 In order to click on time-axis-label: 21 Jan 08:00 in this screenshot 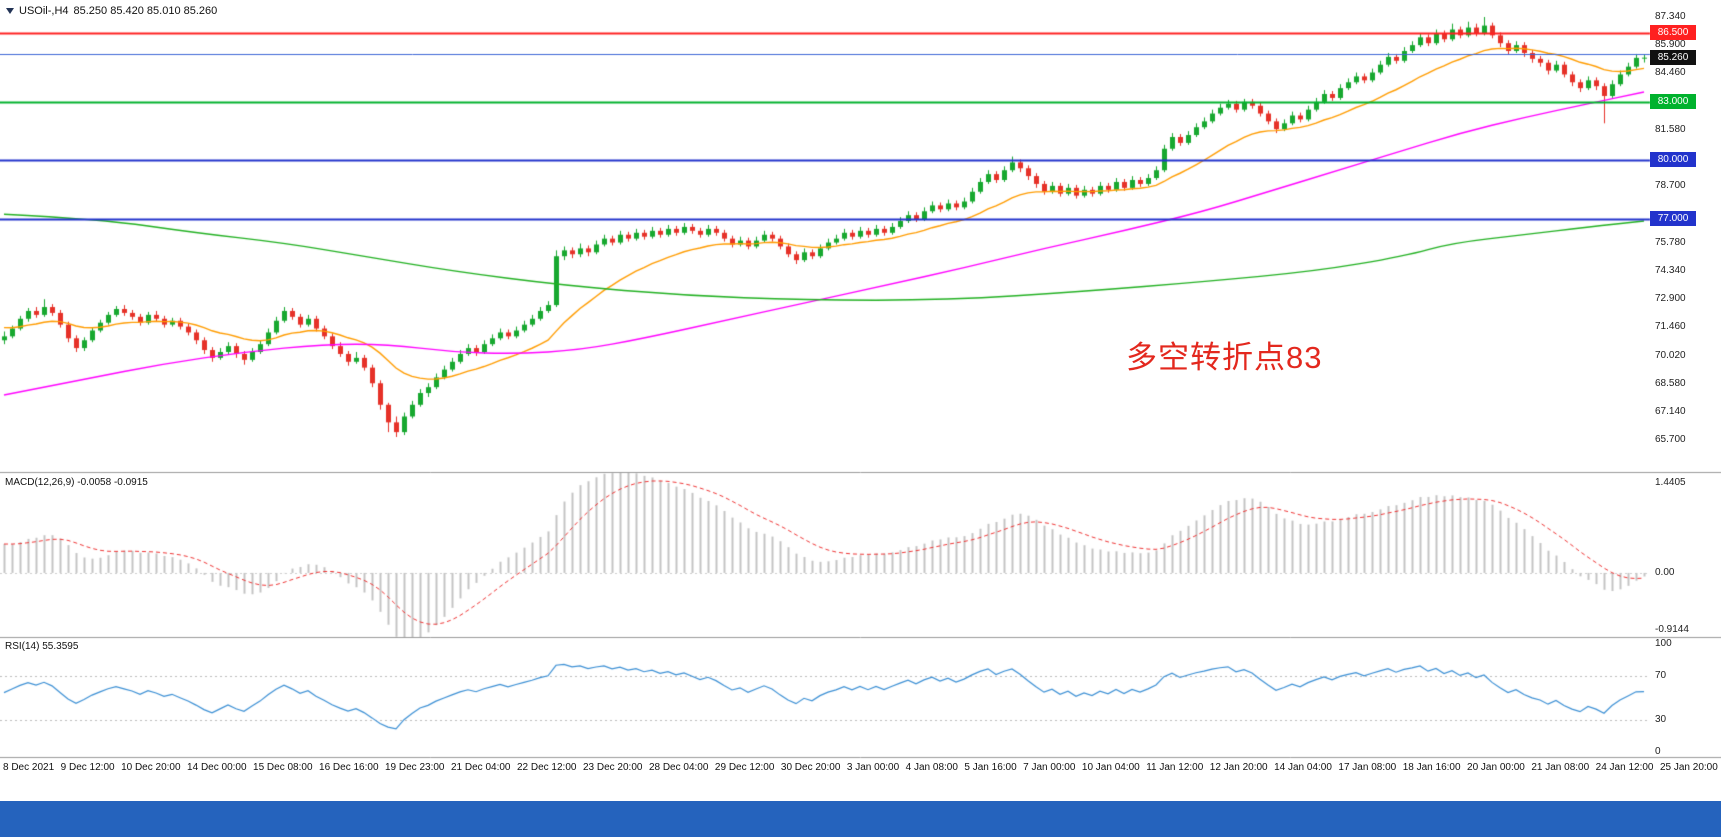, I will do `click(1560, 767)`.